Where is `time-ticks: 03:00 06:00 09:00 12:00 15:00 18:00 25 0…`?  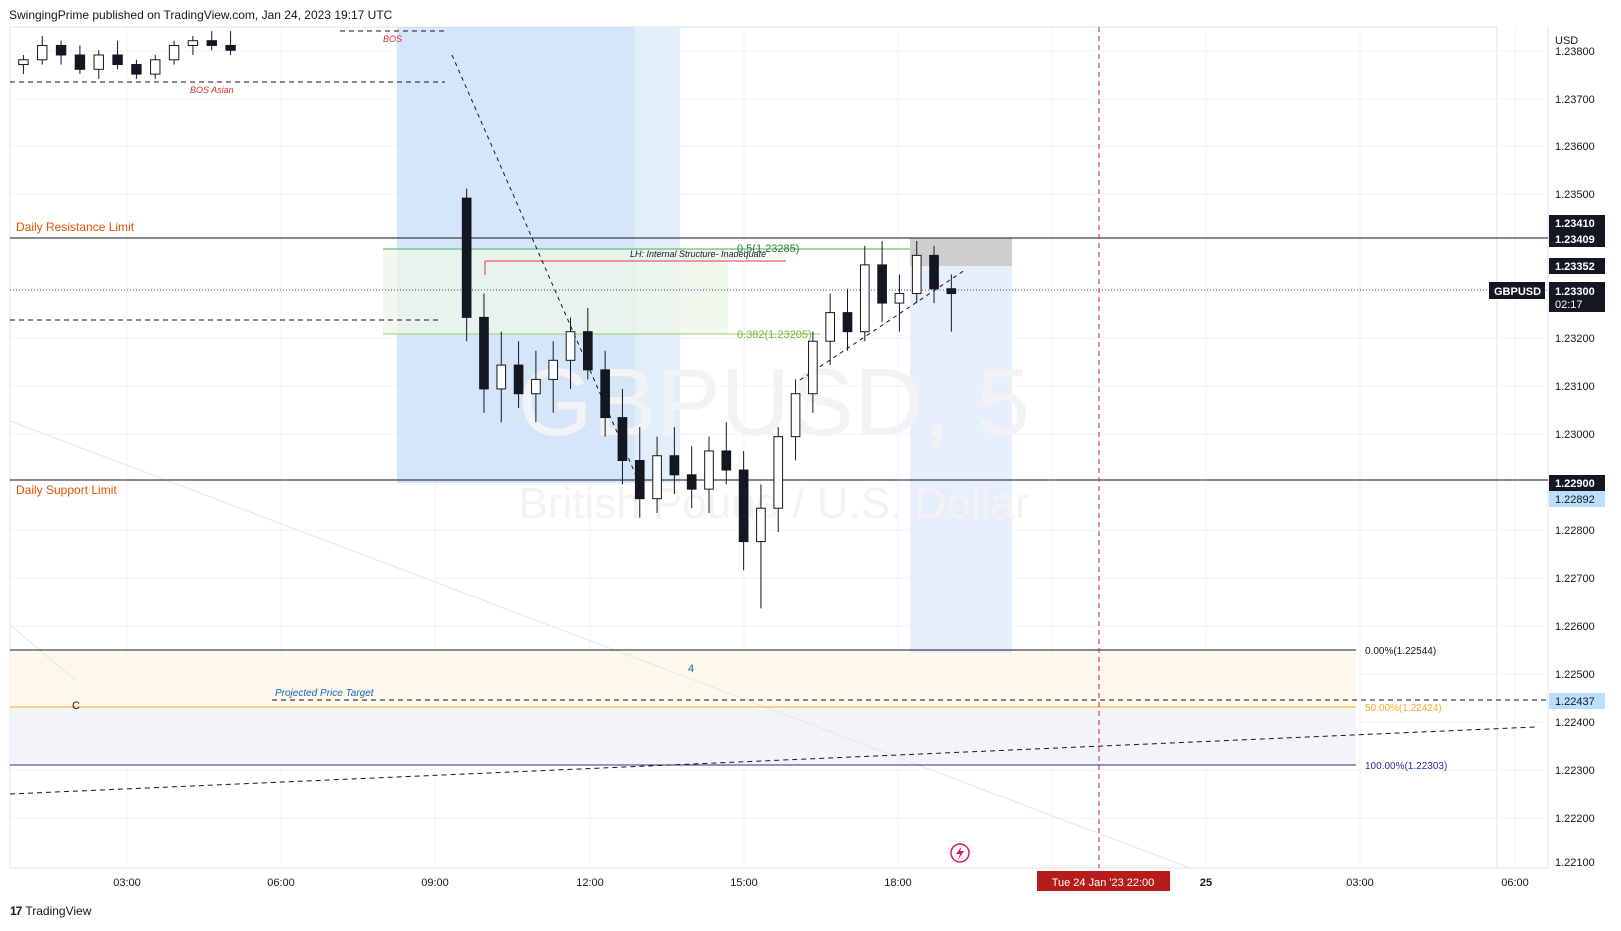 time-ticks: 03:00 06:00 09:00 12:00 15:00 18:00 25 0… is located at coordinates (821, 883).